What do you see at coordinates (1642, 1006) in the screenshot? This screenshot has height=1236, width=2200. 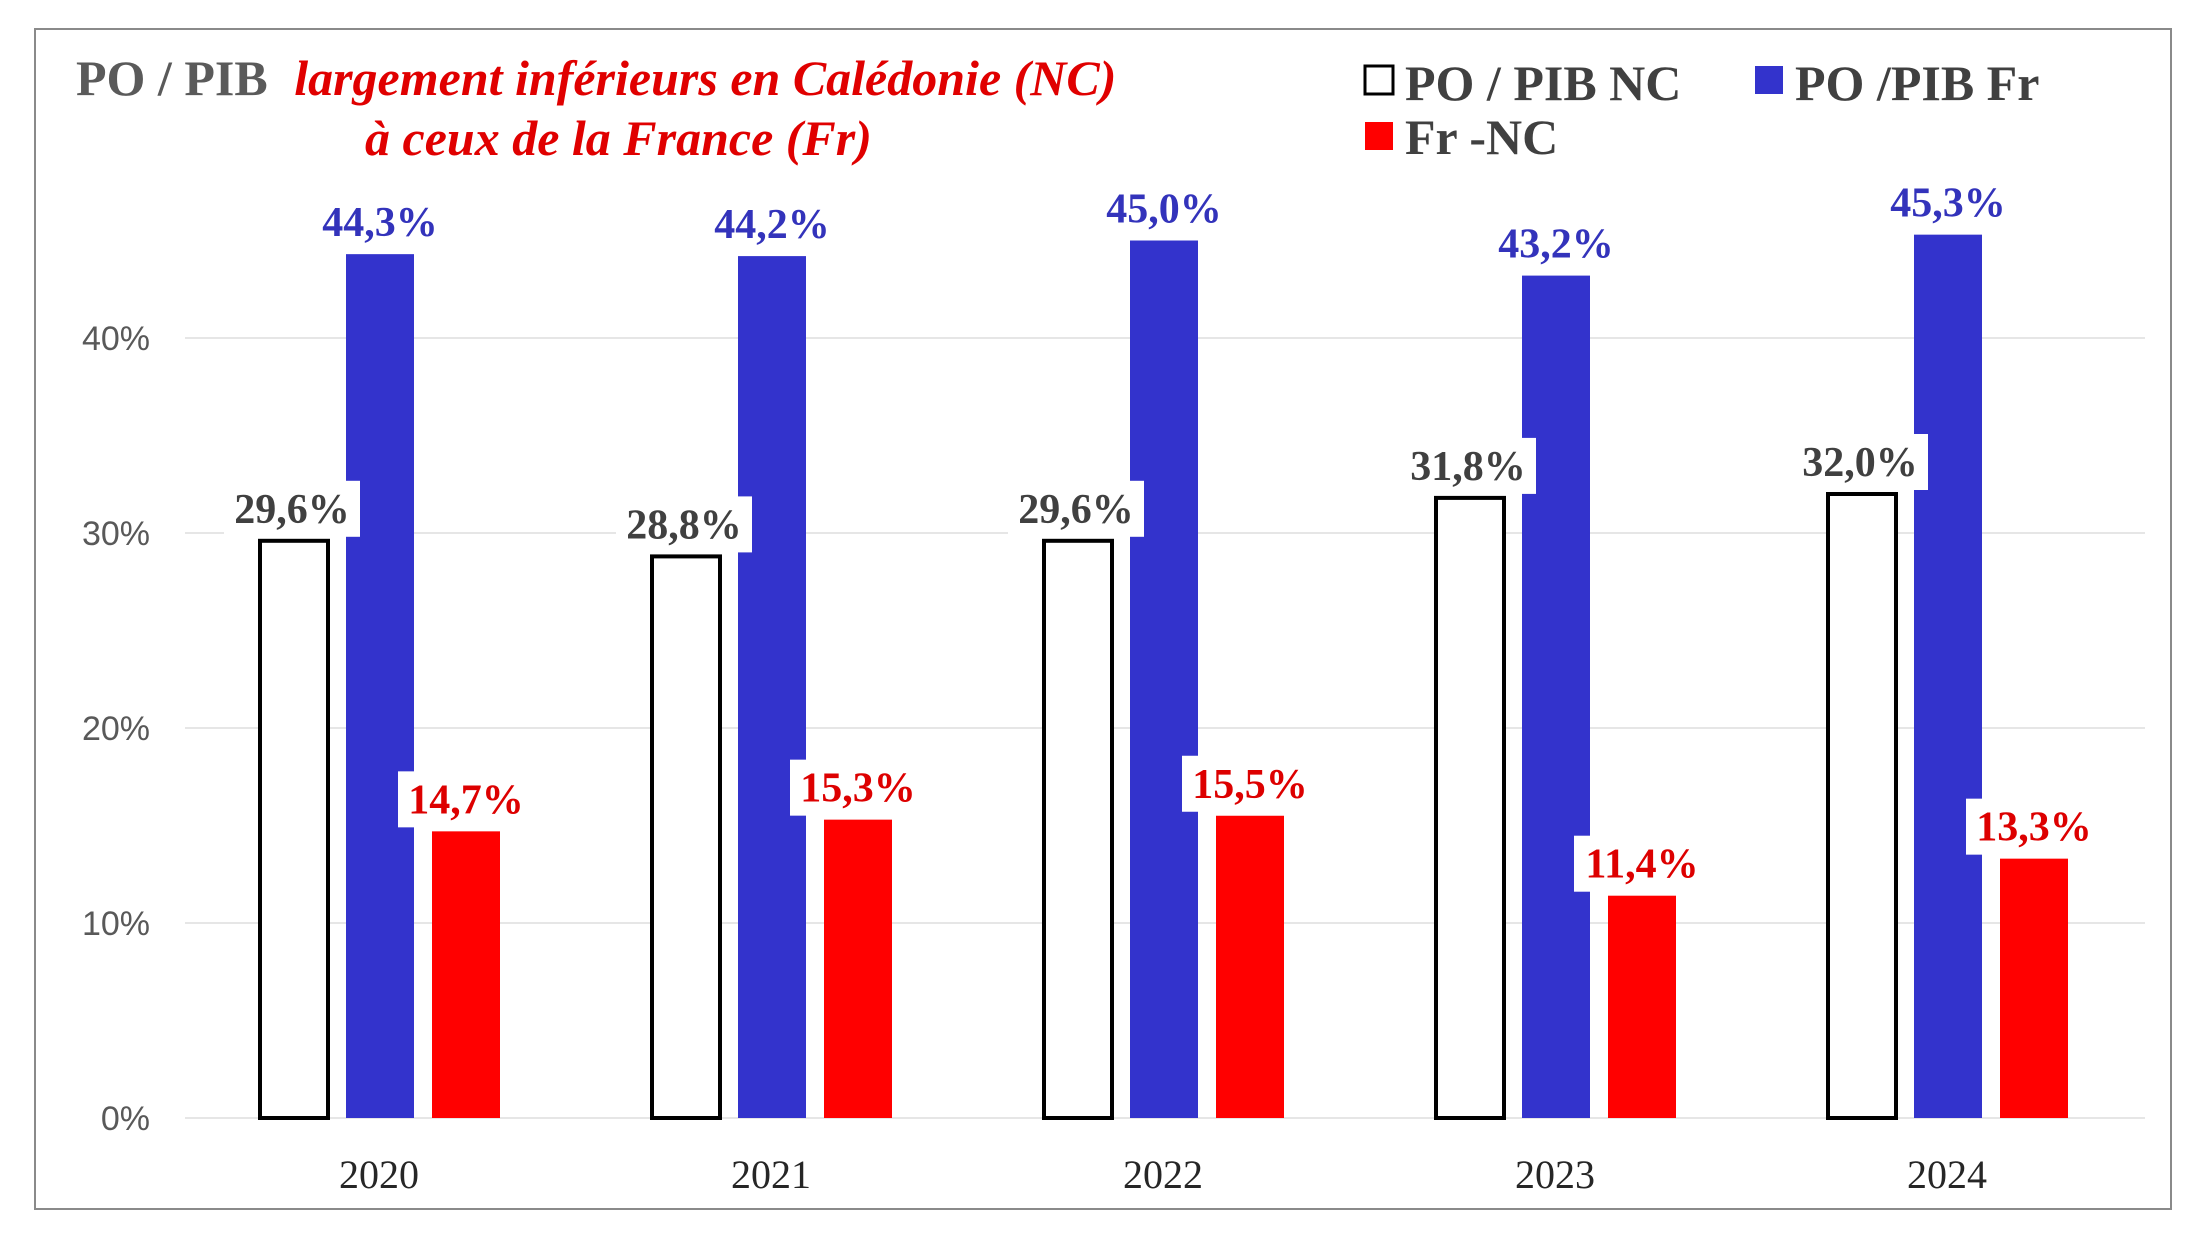 I see `bar-fr-nc-2023` at bounding box center [1642, 1006].